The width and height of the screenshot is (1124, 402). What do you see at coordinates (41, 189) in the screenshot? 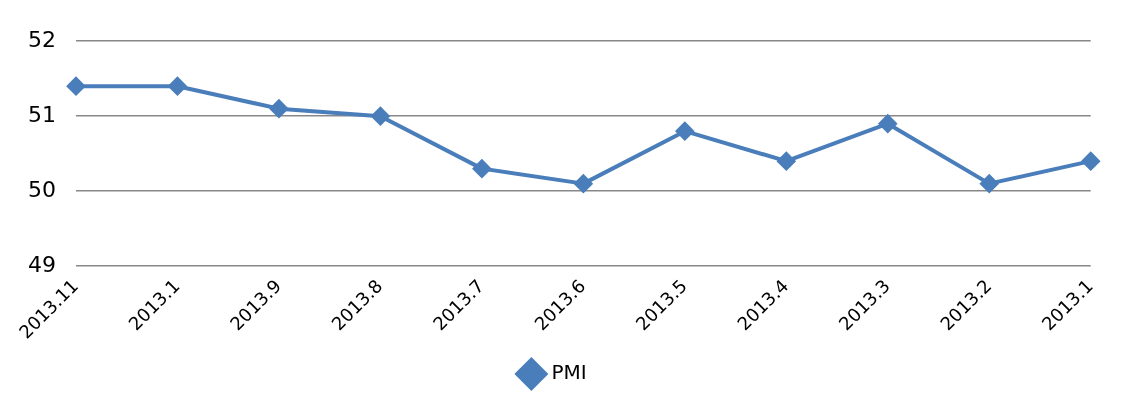
I see `y-tick-label: 50` at bounding box center [41, 189].